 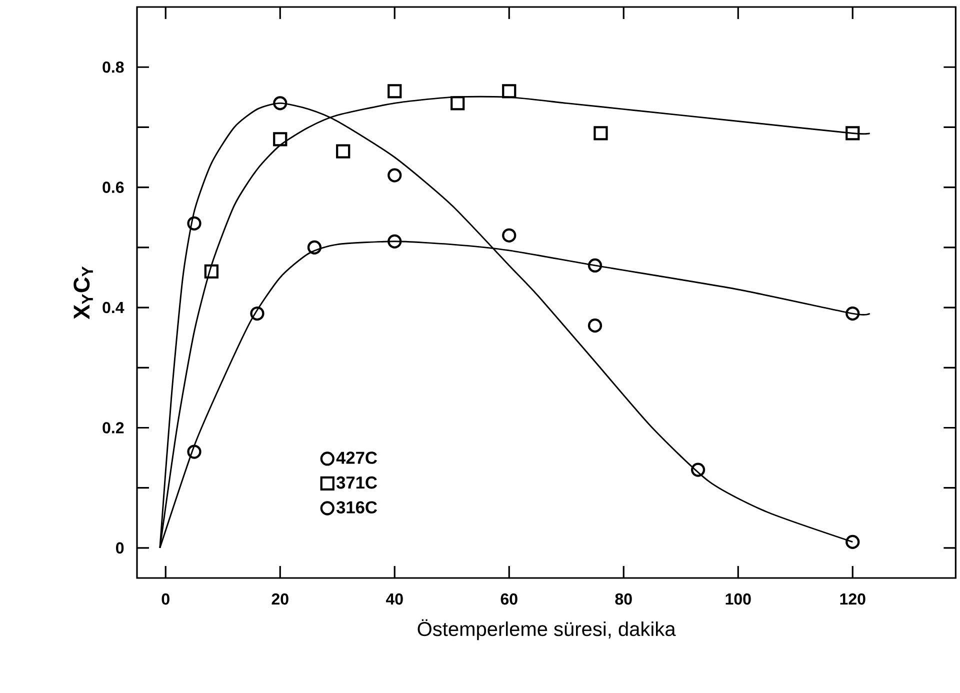 I want to click on x-tick-label: 80, so click(x=623, y=599).